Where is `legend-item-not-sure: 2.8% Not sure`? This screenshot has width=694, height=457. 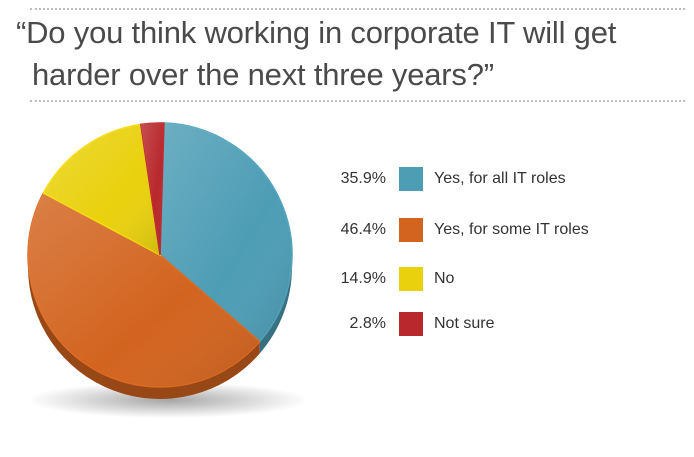 legend-item-not-sure: 2.8% Not sure is located at coordinates (506, 324).